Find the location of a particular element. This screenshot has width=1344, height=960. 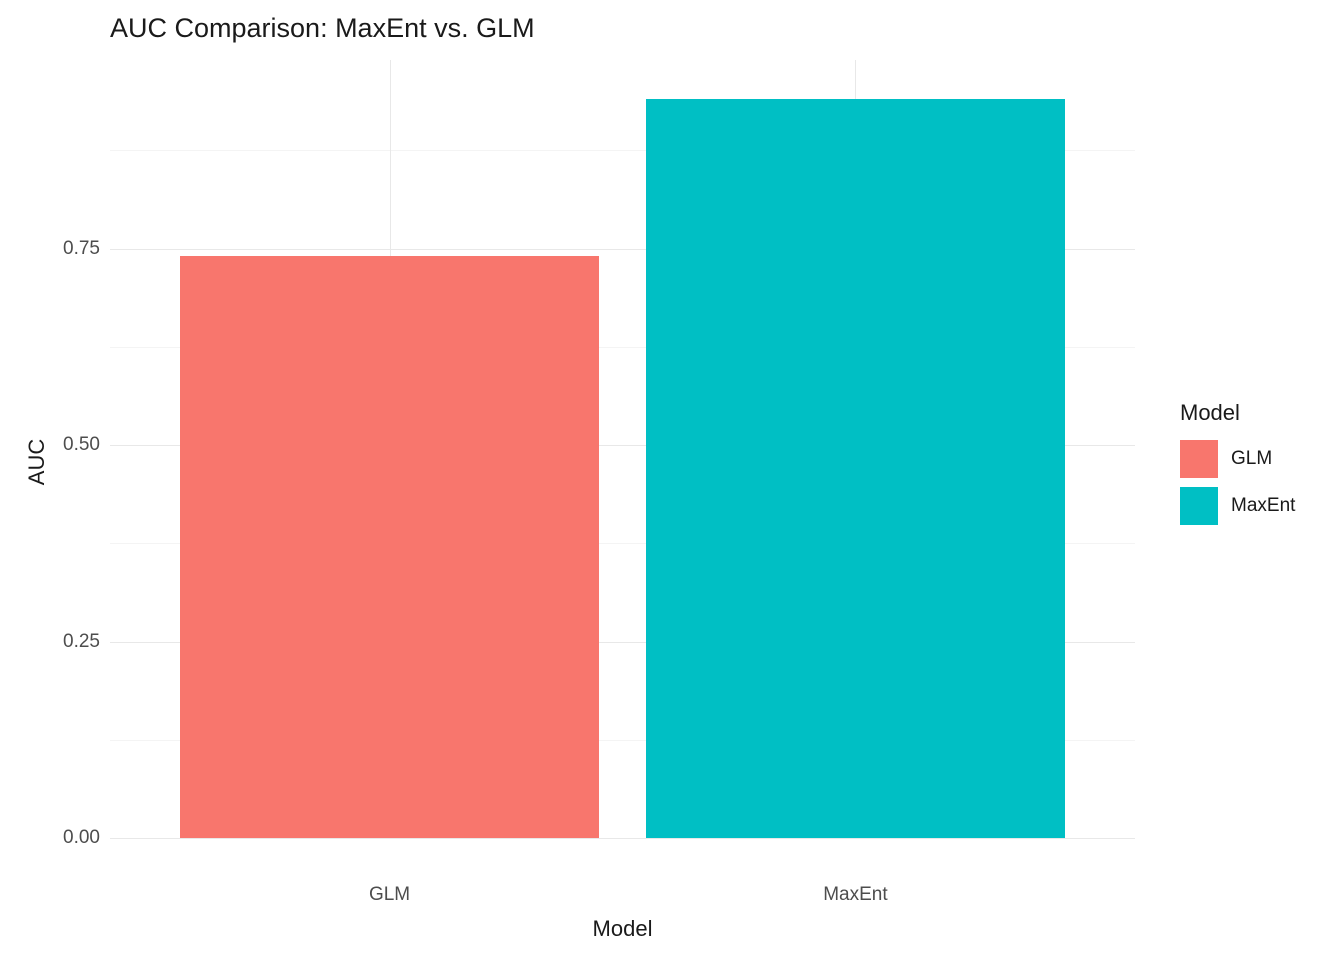

legend-swatch-glm is located at coordinates (1199, 459).